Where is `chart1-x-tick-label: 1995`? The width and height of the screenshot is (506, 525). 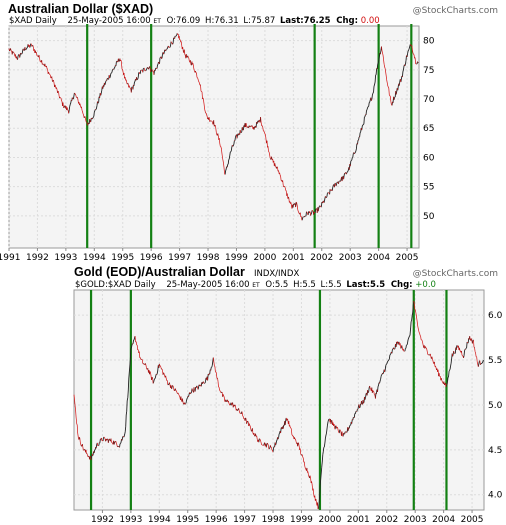 chart1-x-tick-label: 1995 is located at coordinates (122, 258).